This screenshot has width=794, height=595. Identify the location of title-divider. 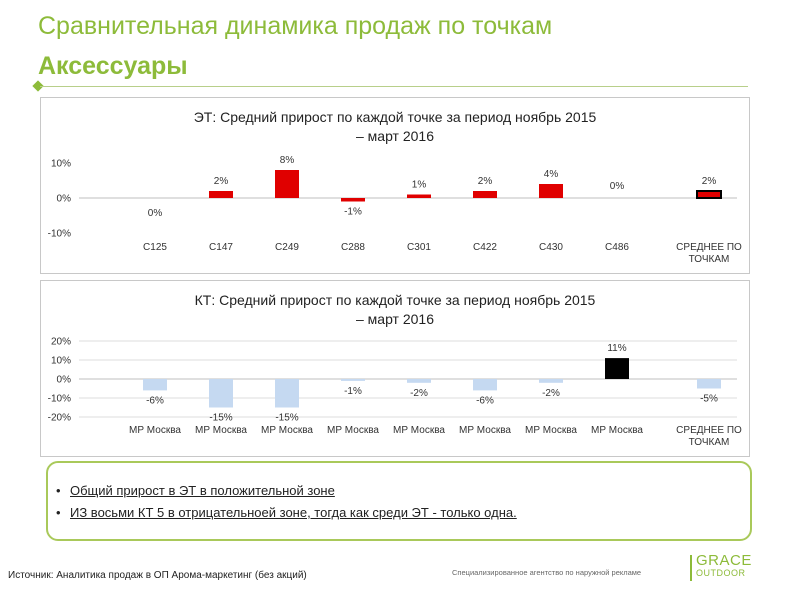
(394, 86).